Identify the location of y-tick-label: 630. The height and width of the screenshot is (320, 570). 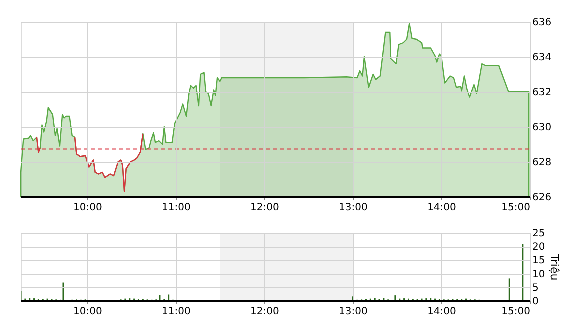
(542, 128).